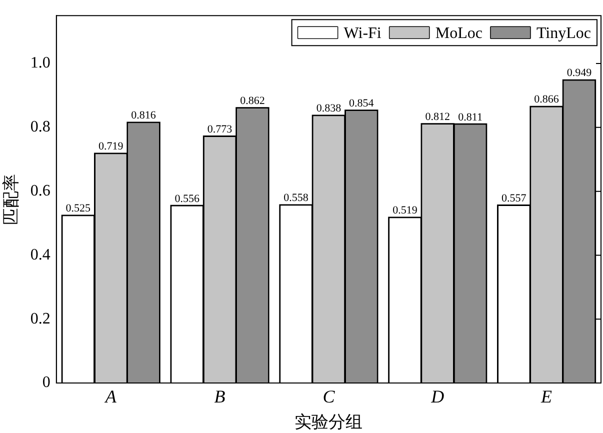 The width and height of the screenshot is (603, 433). What do you see at coordinates (563, 33) in the screenshot?
I see `legend-label: TinyLoc` at bounding box center [563, 33].